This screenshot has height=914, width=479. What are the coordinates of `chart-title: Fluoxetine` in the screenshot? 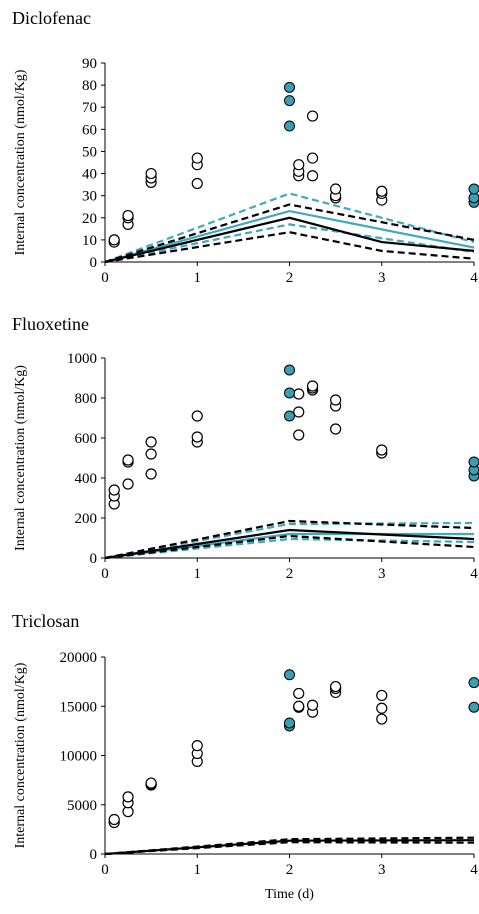 It's located at (50, 324).